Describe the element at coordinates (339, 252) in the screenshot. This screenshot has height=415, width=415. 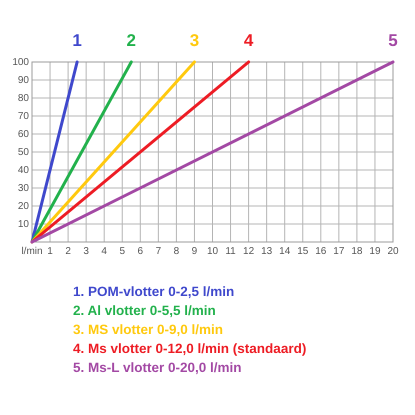
I see `x-tick-label: 17` at that location.